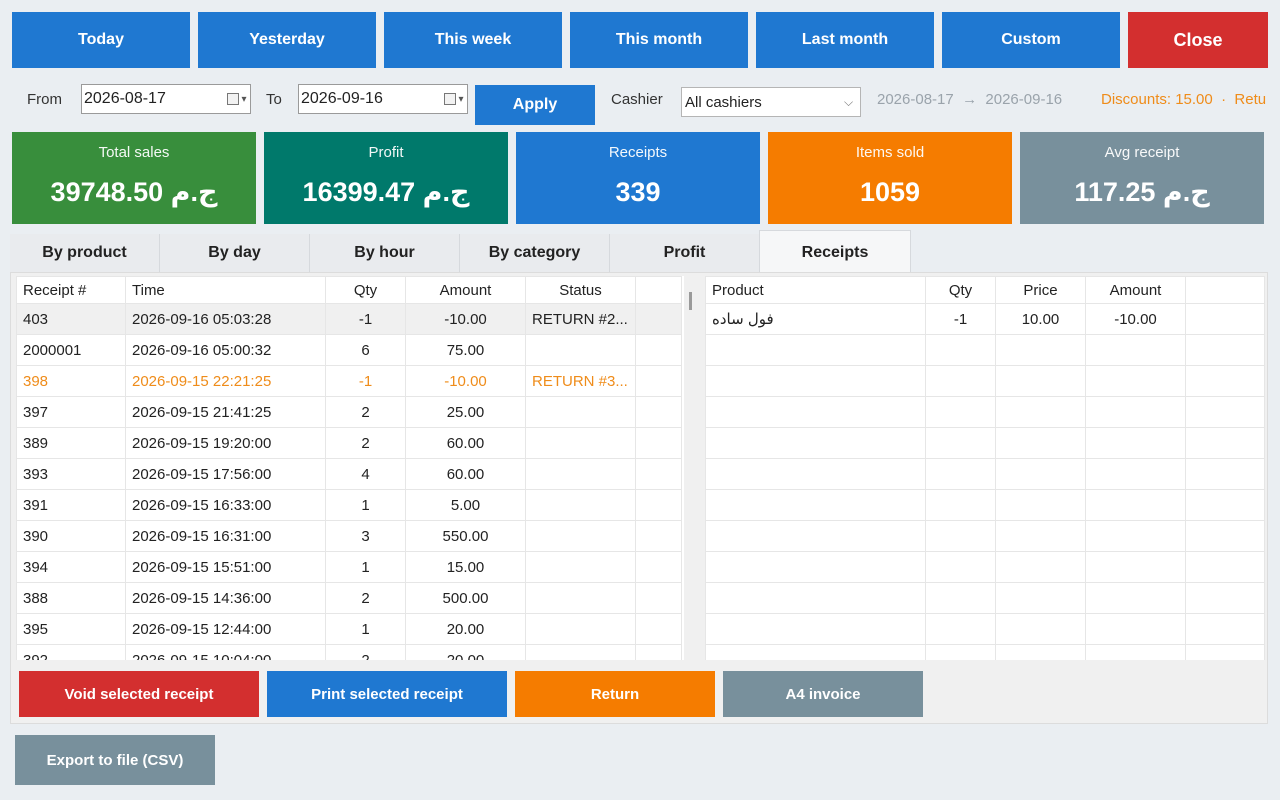  What do you see at coordinates (473, 40) in the screenshot?
I see `this-week-button: This week` at bounding box center [473, 40].